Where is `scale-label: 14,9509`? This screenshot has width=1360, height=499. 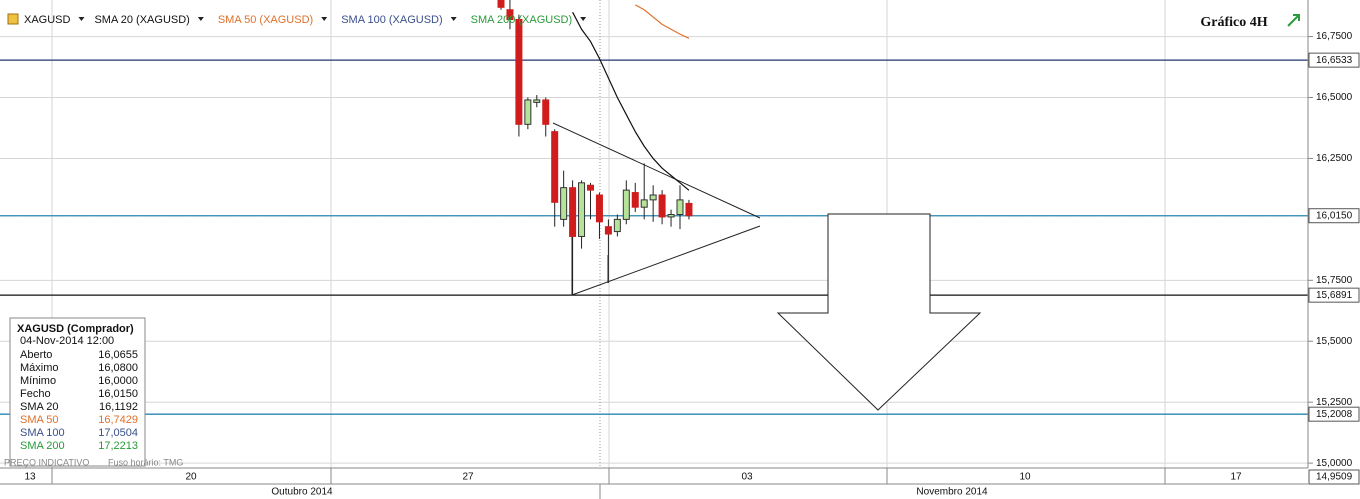 scale-label: 14,9509 is located at coordinates (1334, 477).